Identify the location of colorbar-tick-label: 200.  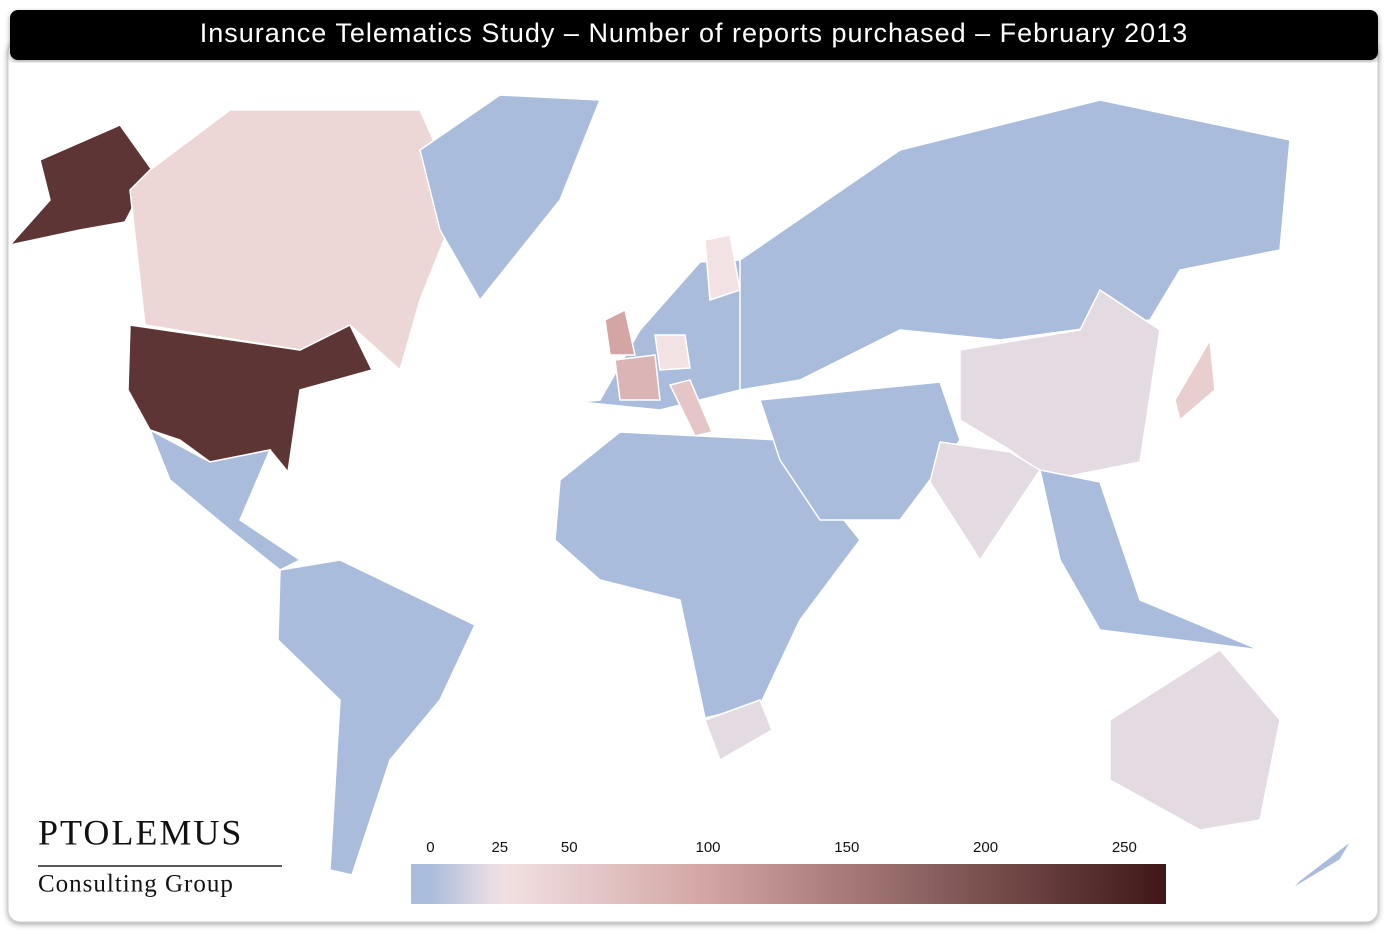
(985, 847).